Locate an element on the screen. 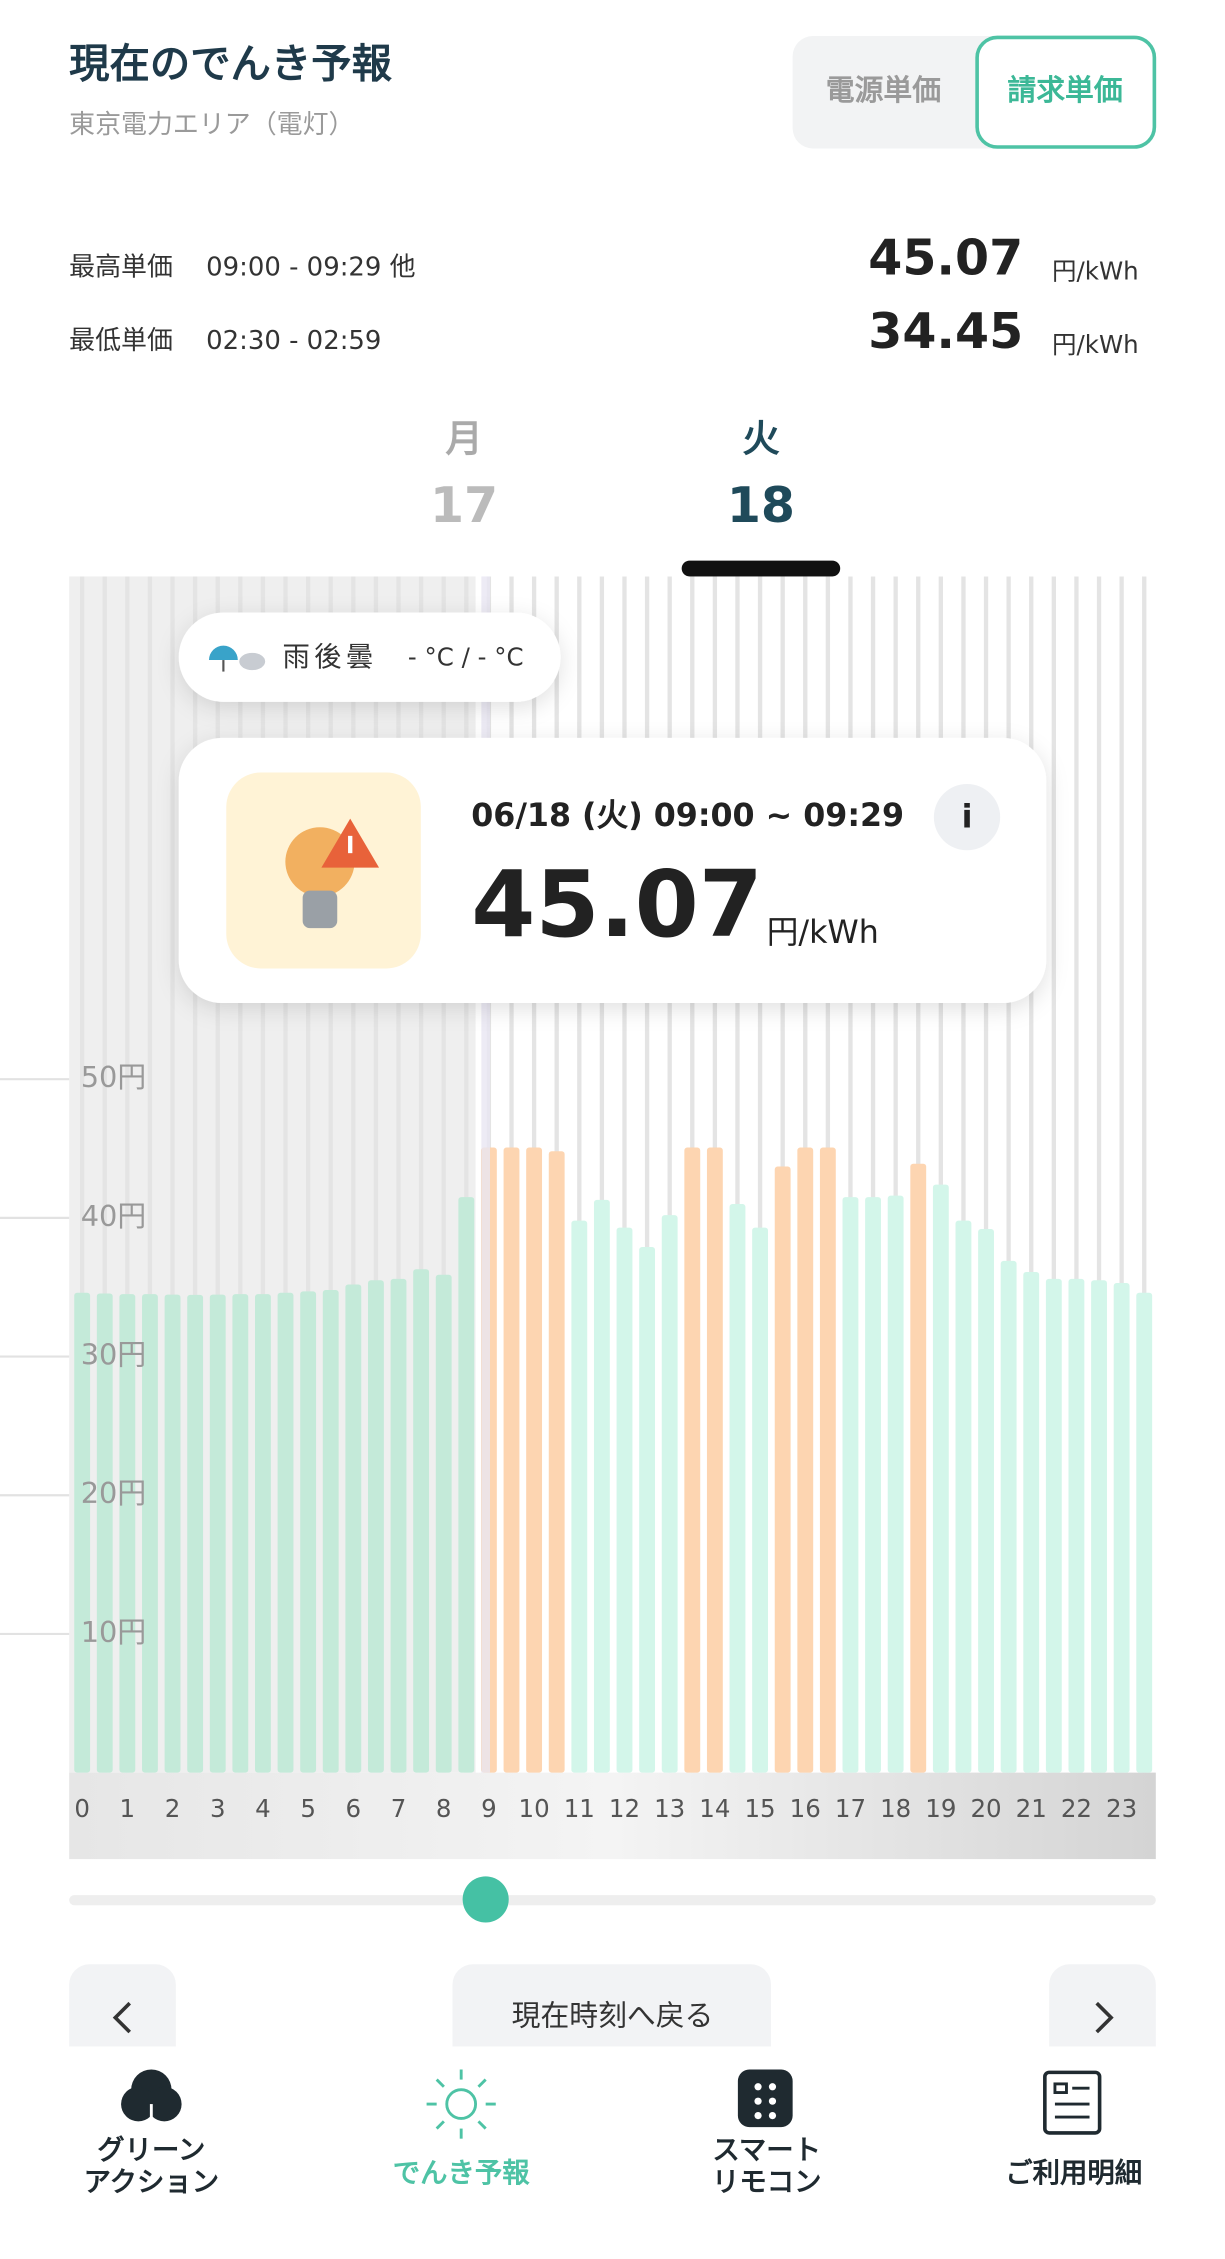  card-value: 45.07 is located at coordinates (617, 904).